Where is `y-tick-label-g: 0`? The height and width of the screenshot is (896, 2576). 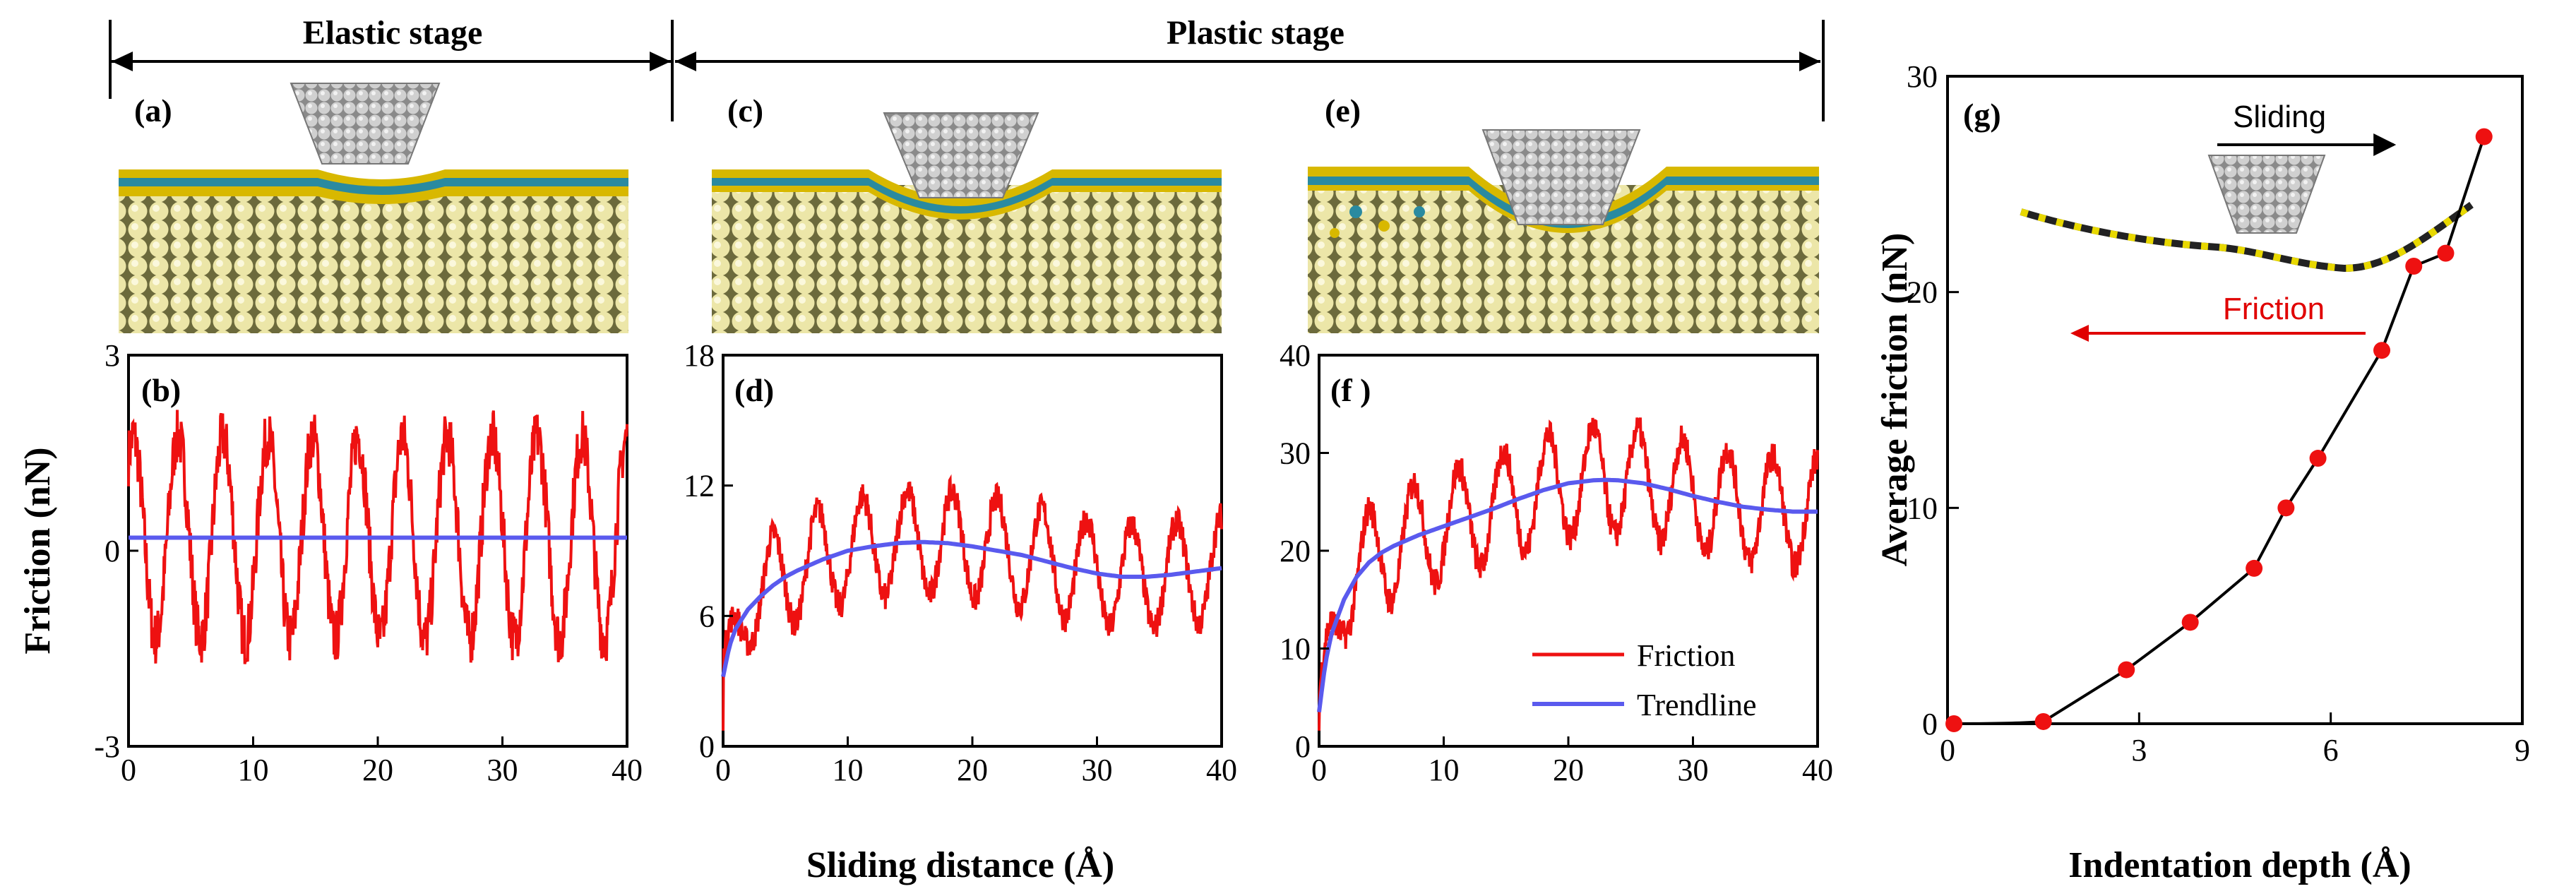
y-tick-label-g: 0 is located at coordinates (1930, 724).